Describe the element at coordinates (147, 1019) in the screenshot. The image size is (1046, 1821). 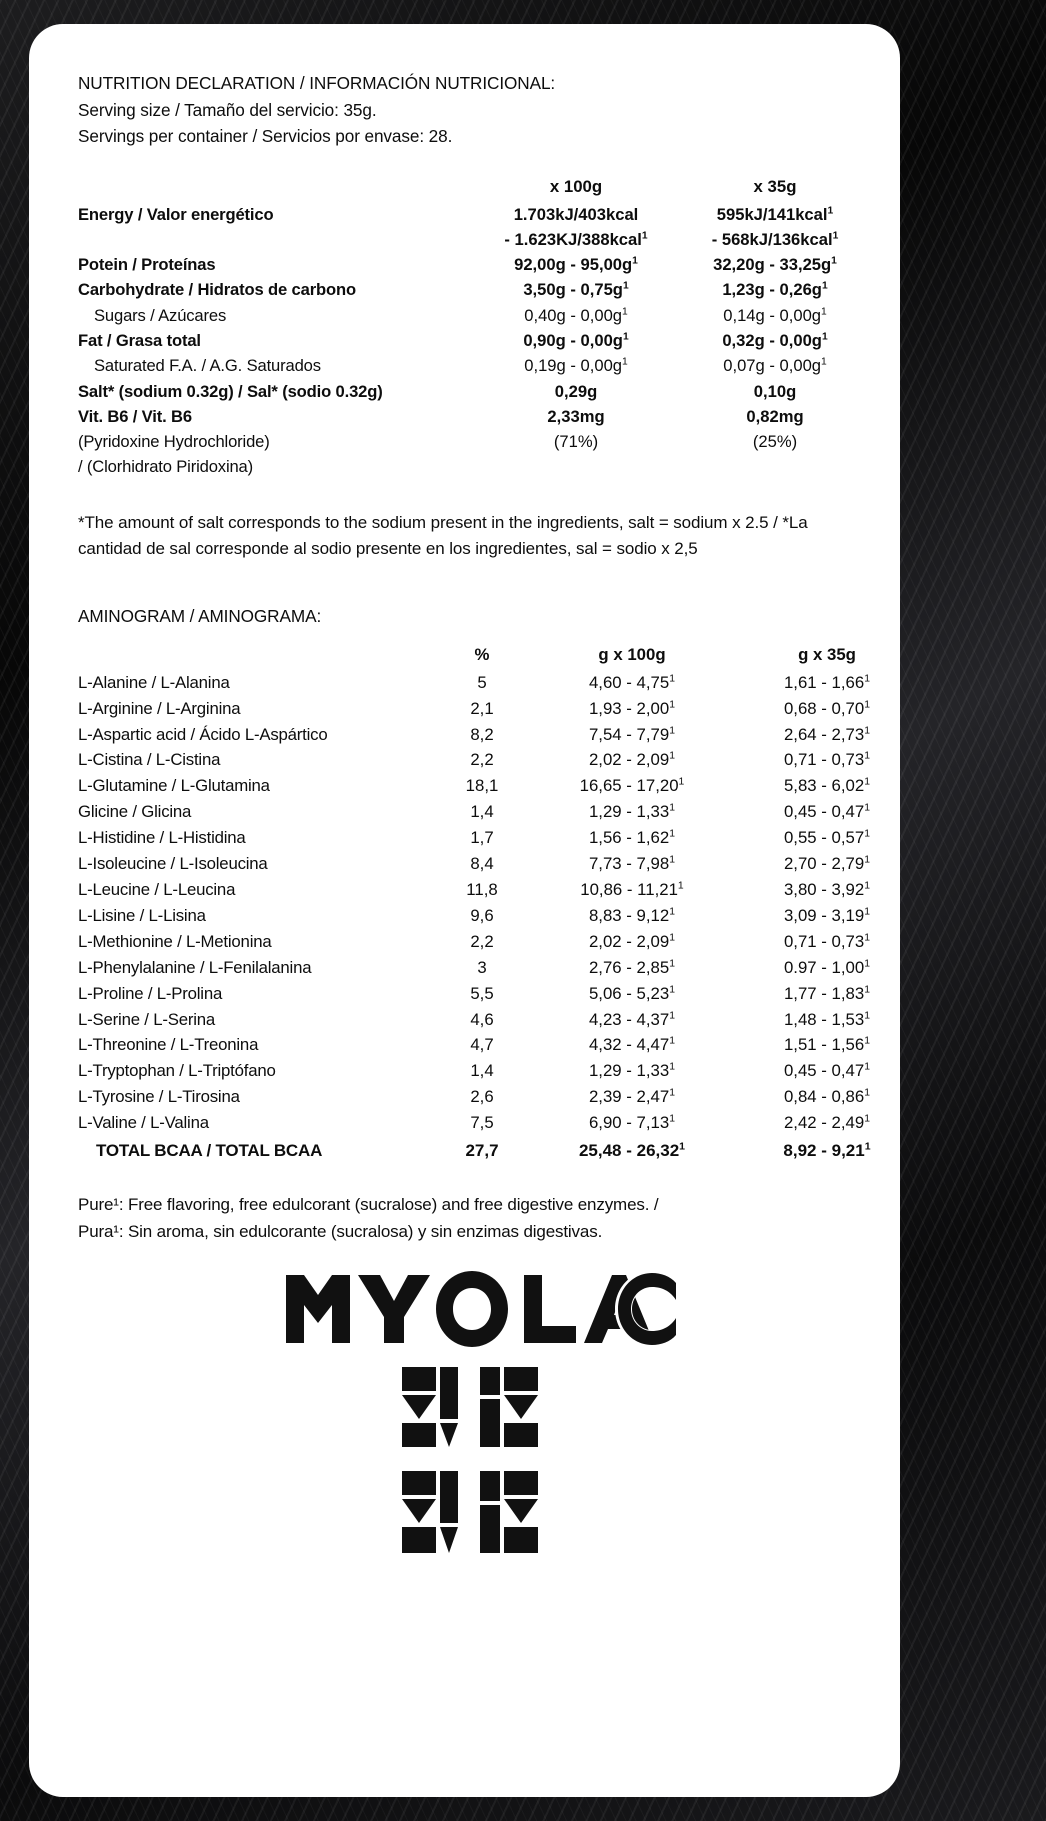
I see `aminogram-row-label: L-Serine / L-Serina` at that location.